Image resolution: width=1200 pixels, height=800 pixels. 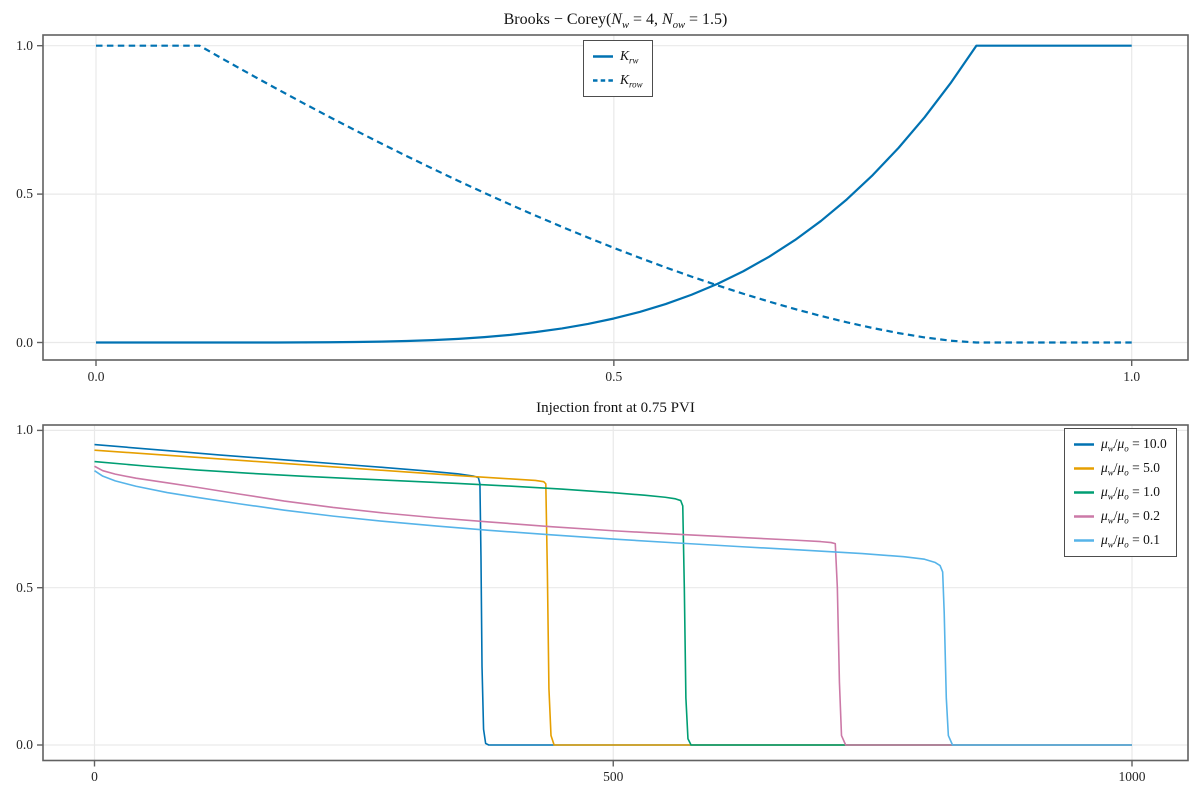 I want to click on legend-label-mu5: μw/μo = 5.0, so click(x=1130, y=468).